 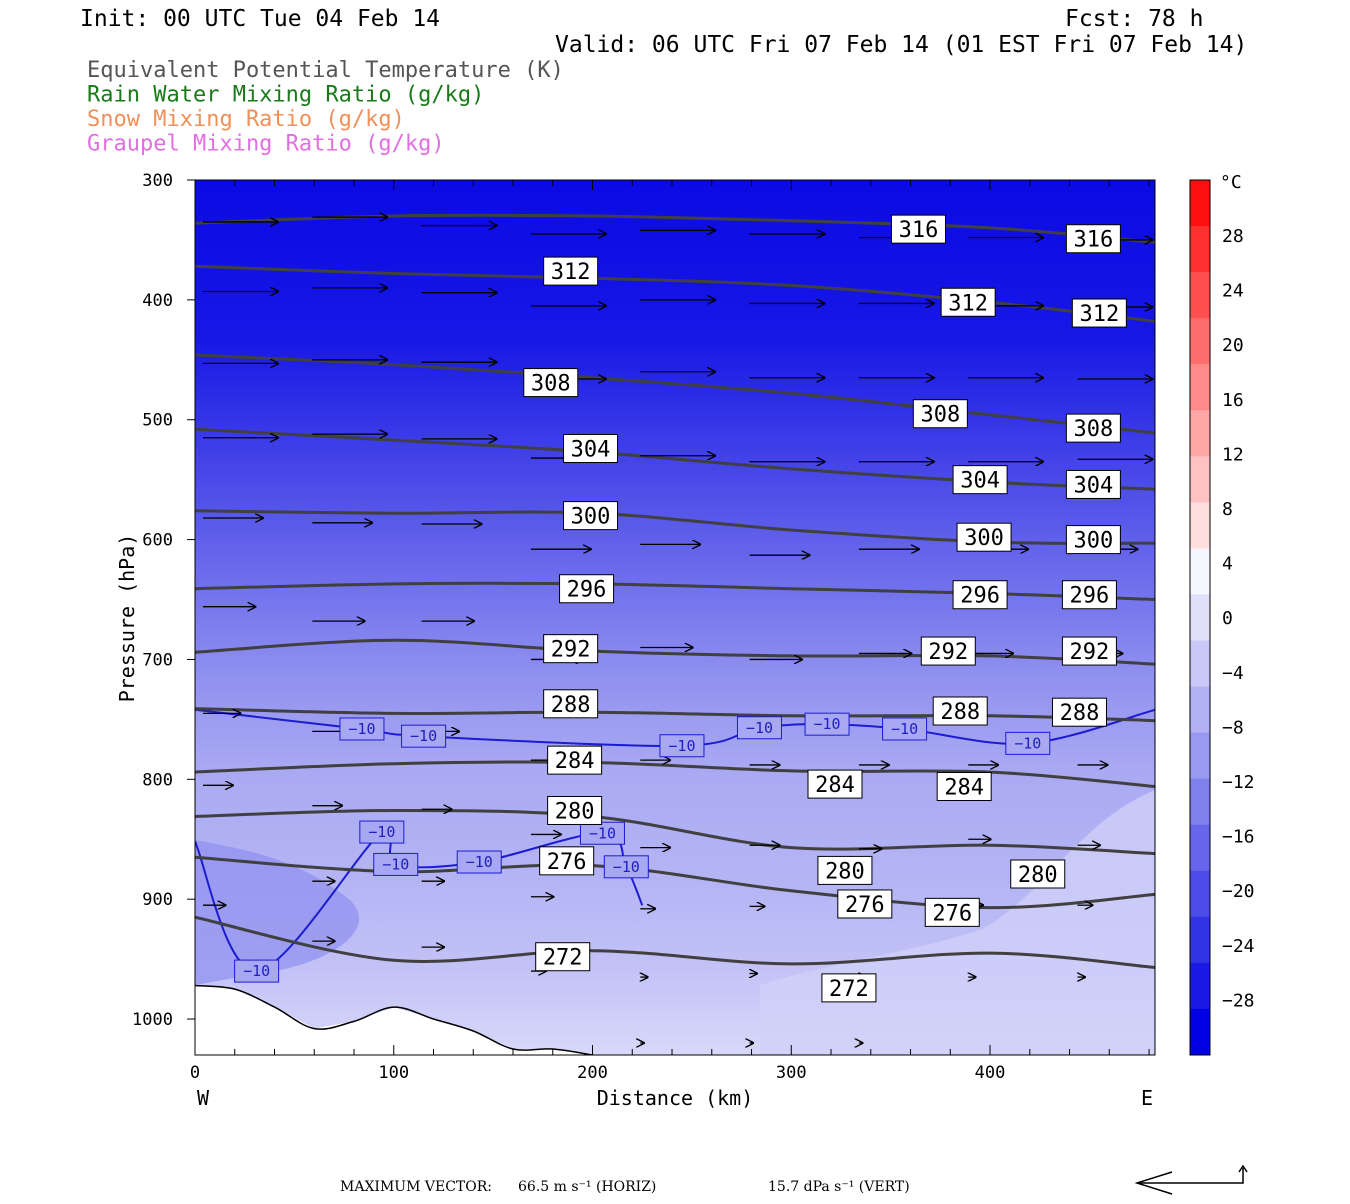 I want to click on colorbar-unit: °C, so click(x=1231, y=182).